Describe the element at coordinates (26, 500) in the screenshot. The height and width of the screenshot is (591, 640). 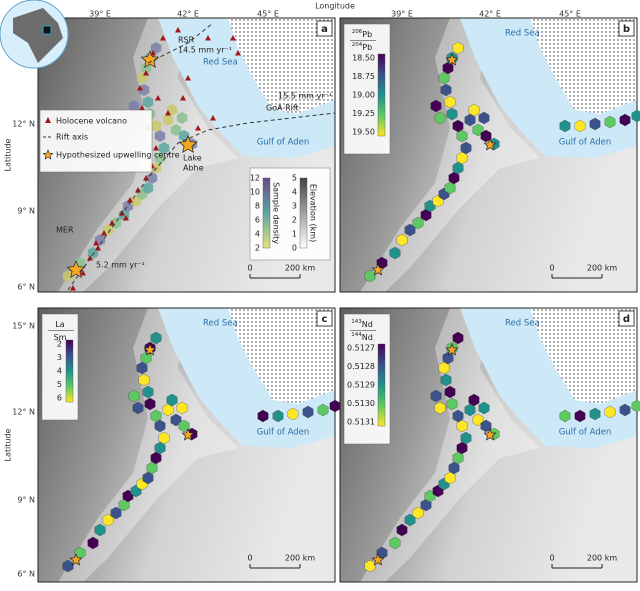
I see `lat-tick: 9° N` at that location.